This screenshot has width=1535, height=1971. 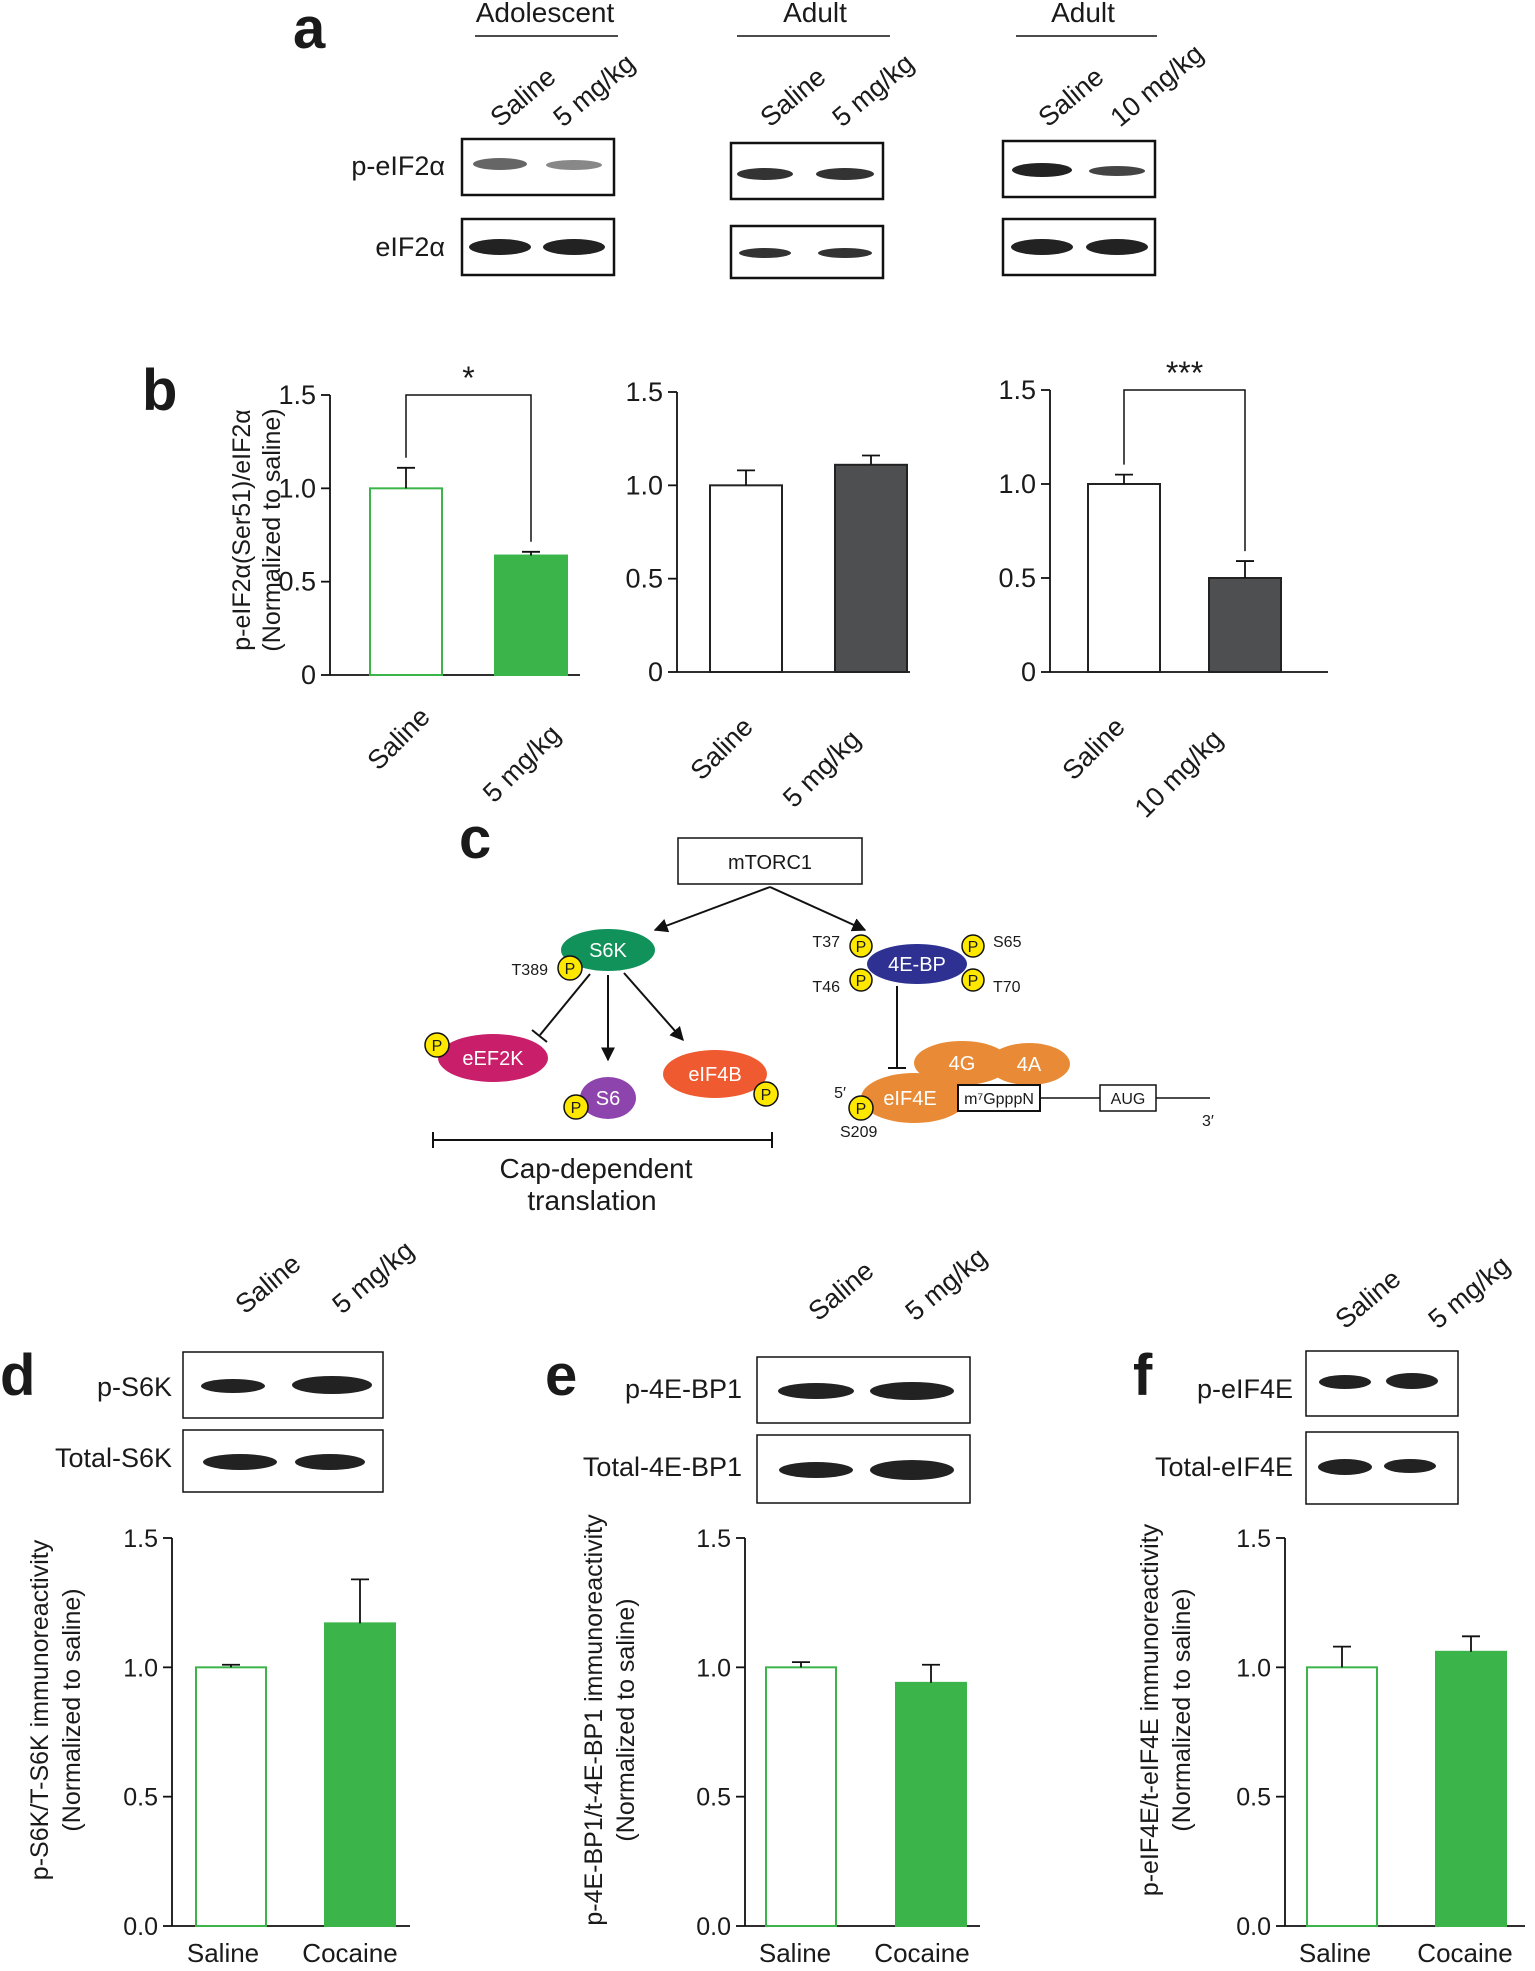 I want to click on blot-group-adult-10: Adult Saline 10 mg/kg, so click(x=1105, y=138).